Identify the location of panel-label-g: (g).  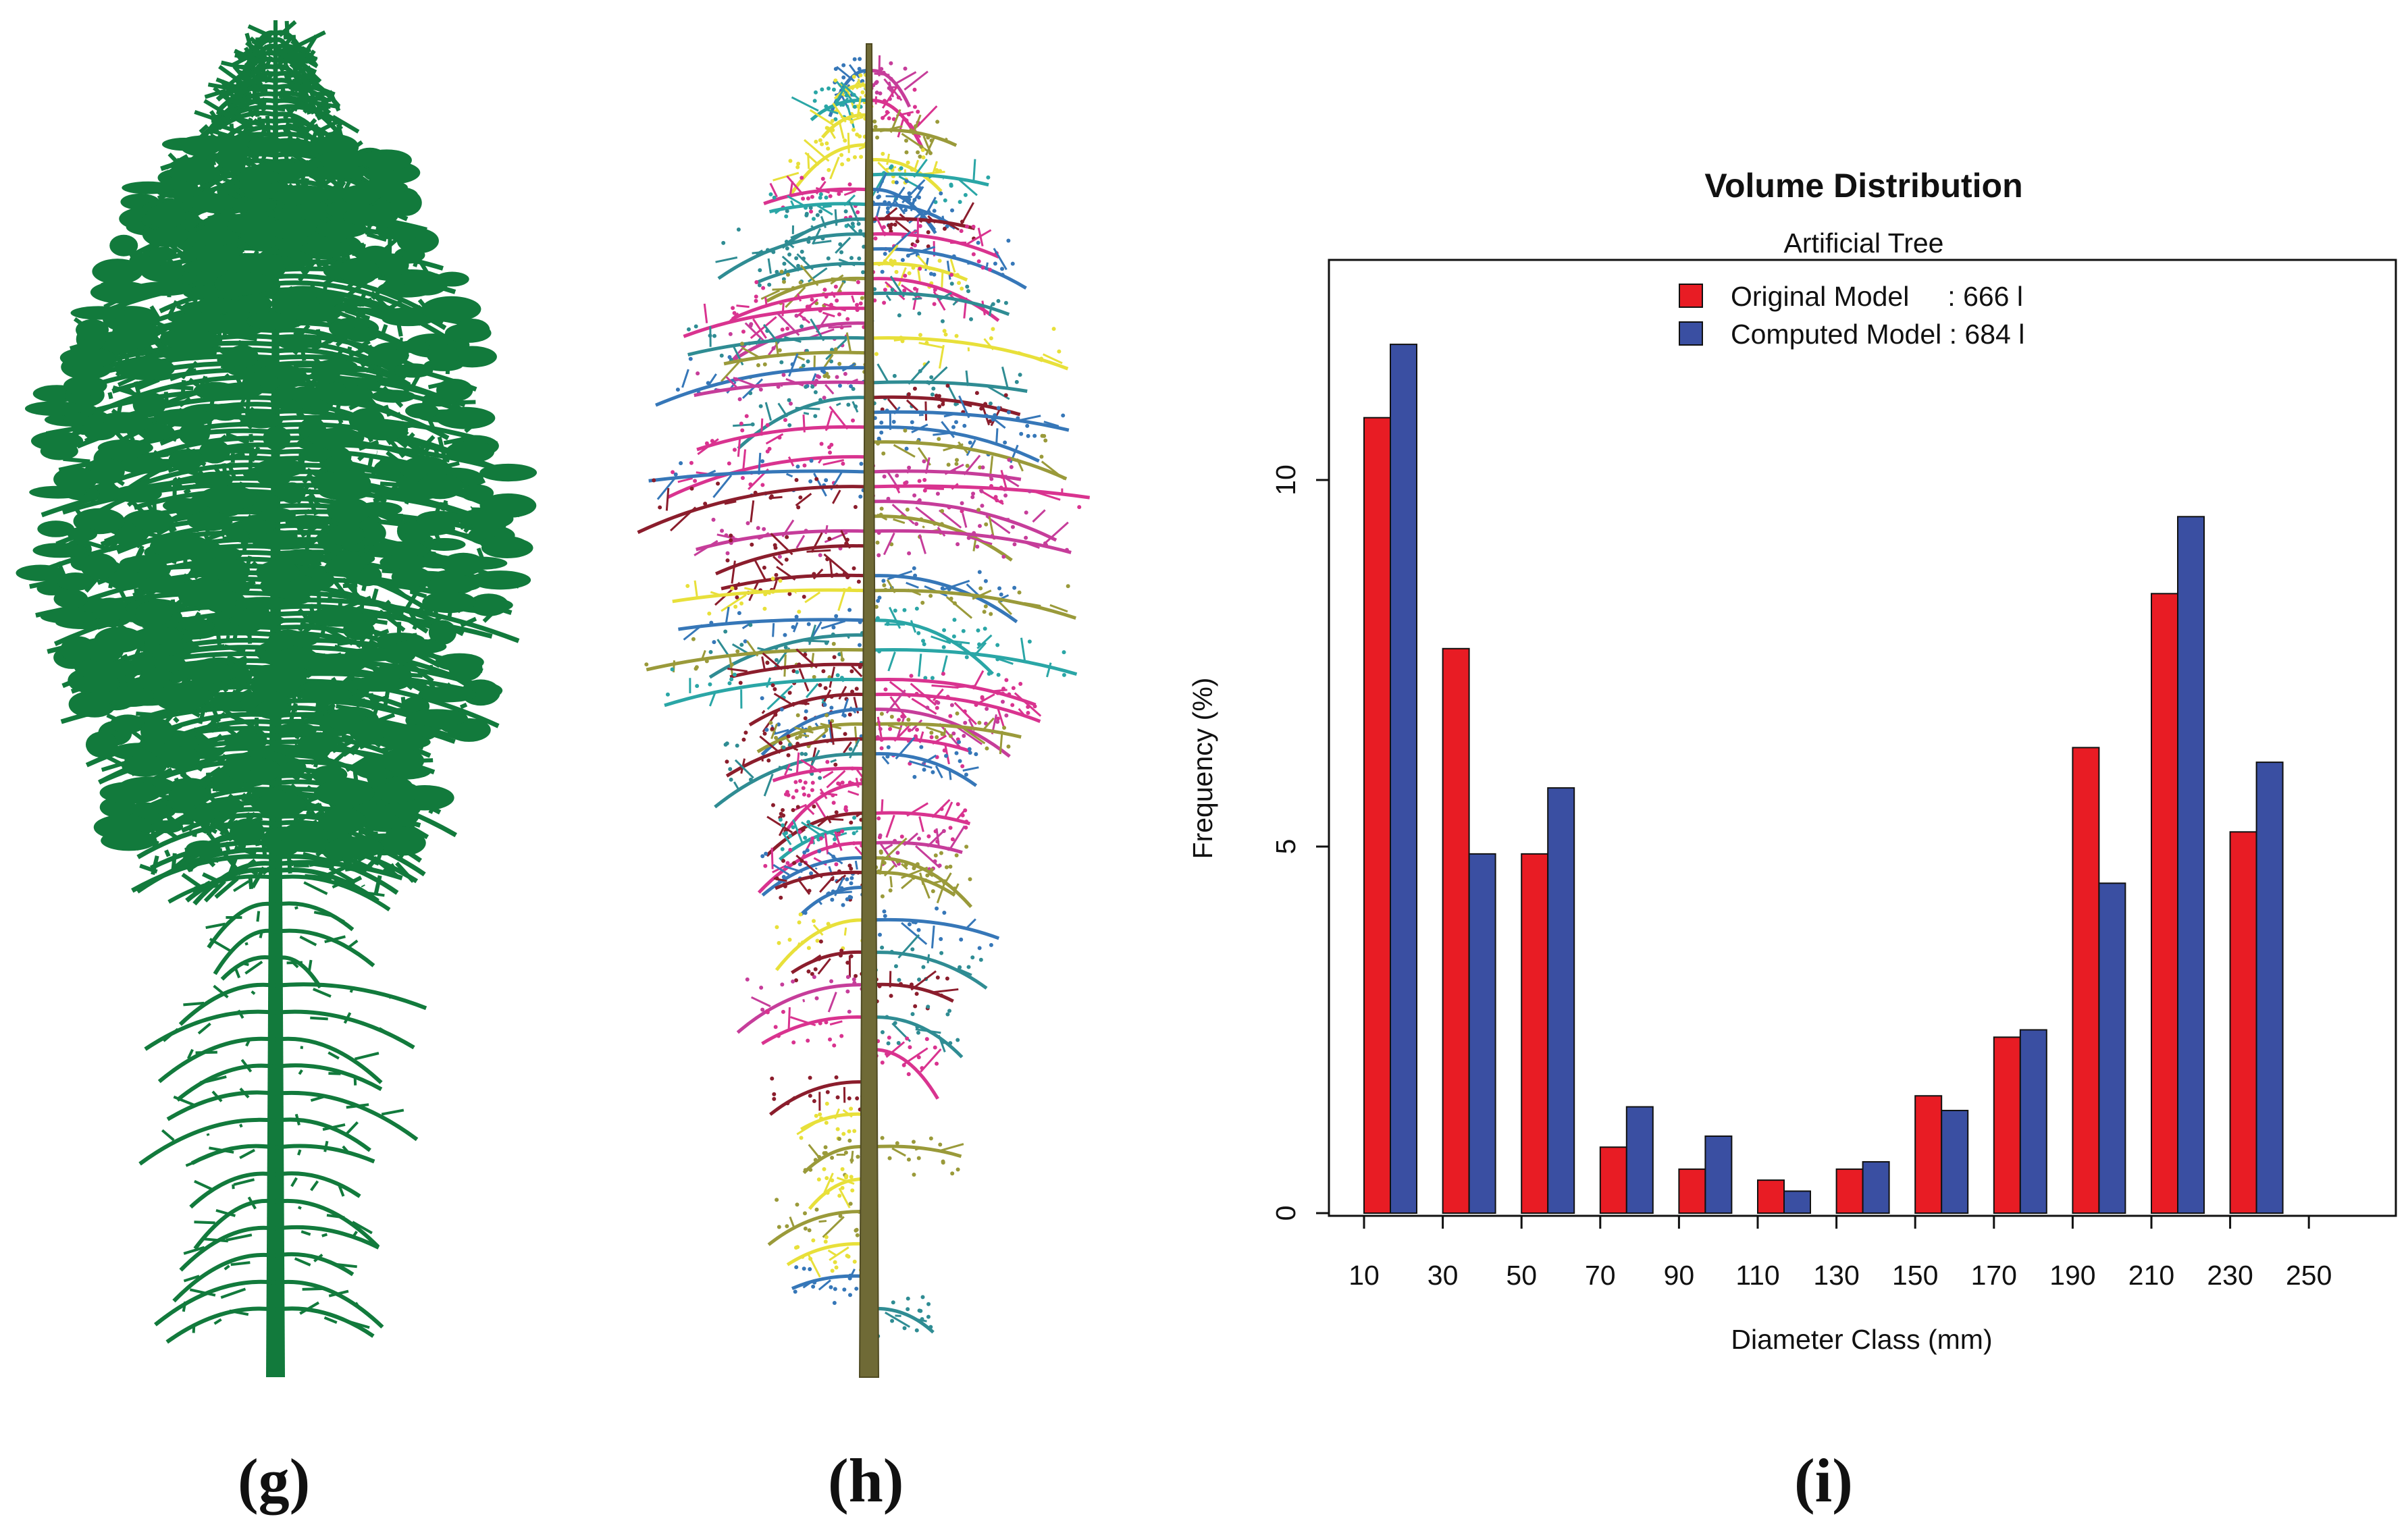
(274, 1480).